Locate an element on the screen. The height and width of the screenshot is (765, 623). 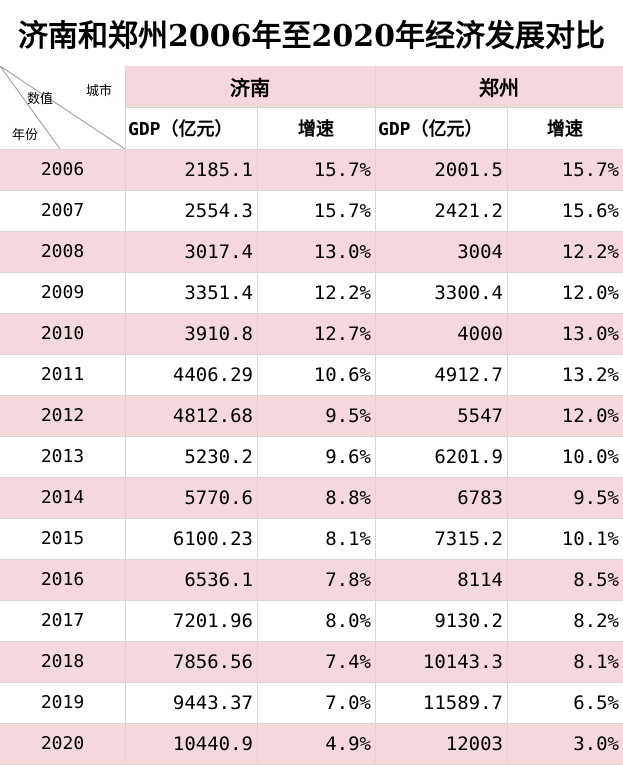
jinan-gdp-cell: 3017.4 is located at coordinates (191, 251).